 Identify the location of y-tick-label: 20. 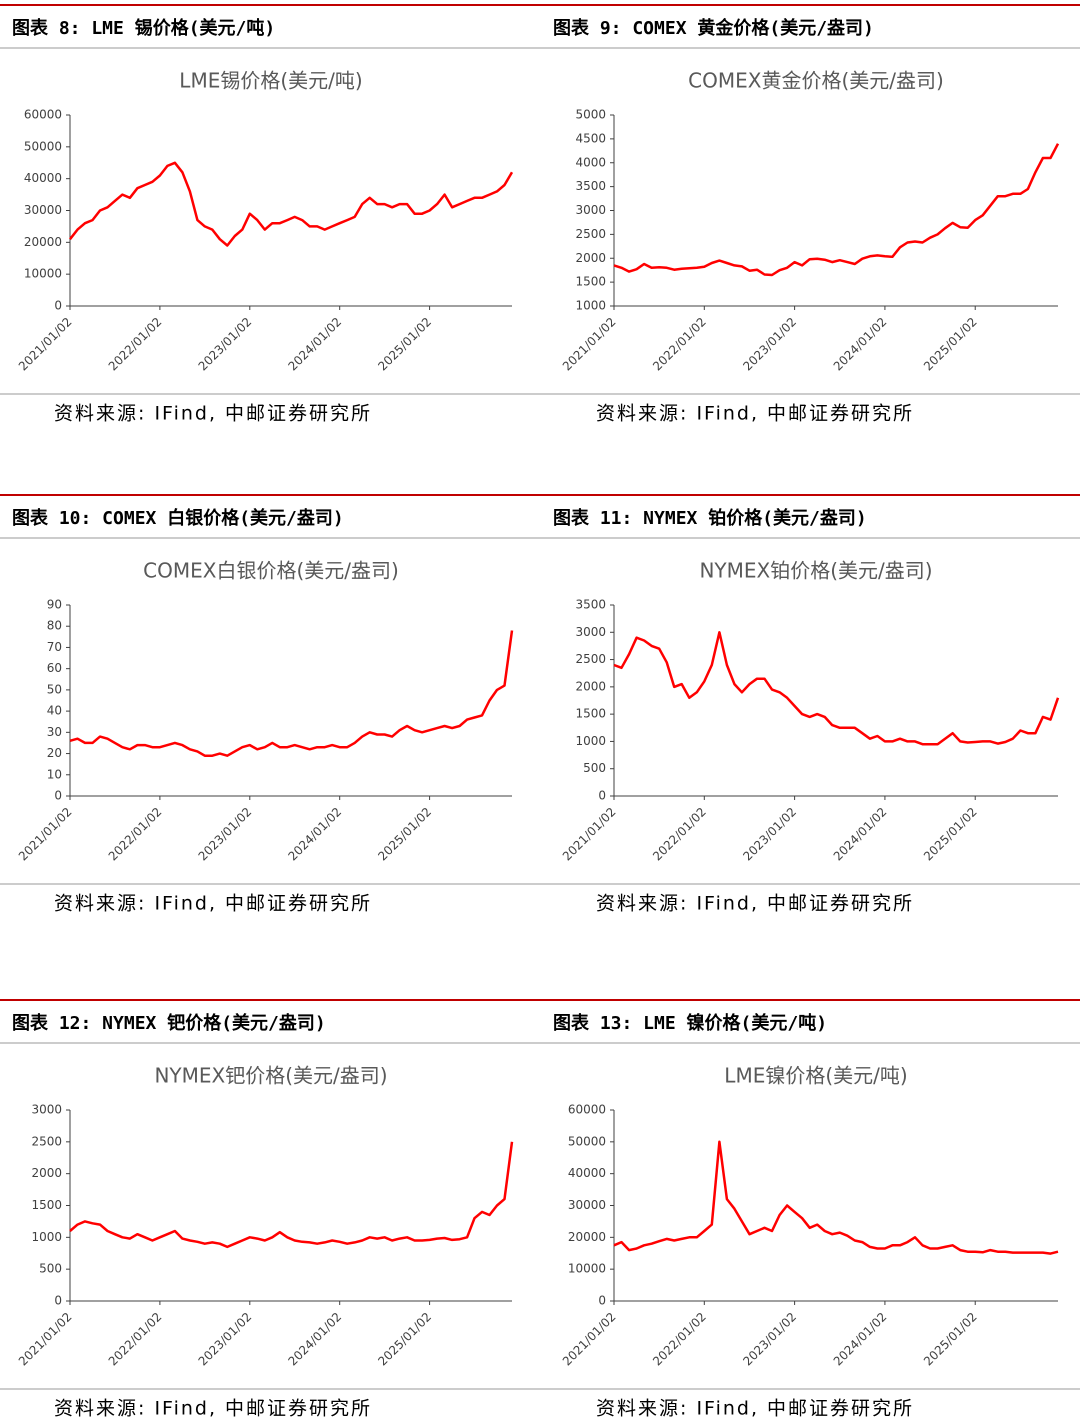
(54, 753).